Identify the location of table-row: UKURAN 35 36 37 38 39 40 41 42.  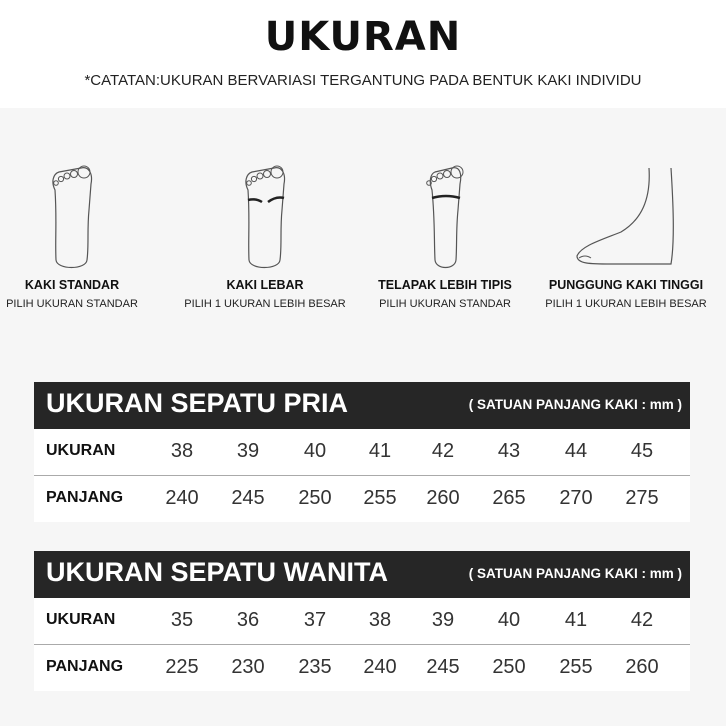
(362, 621).